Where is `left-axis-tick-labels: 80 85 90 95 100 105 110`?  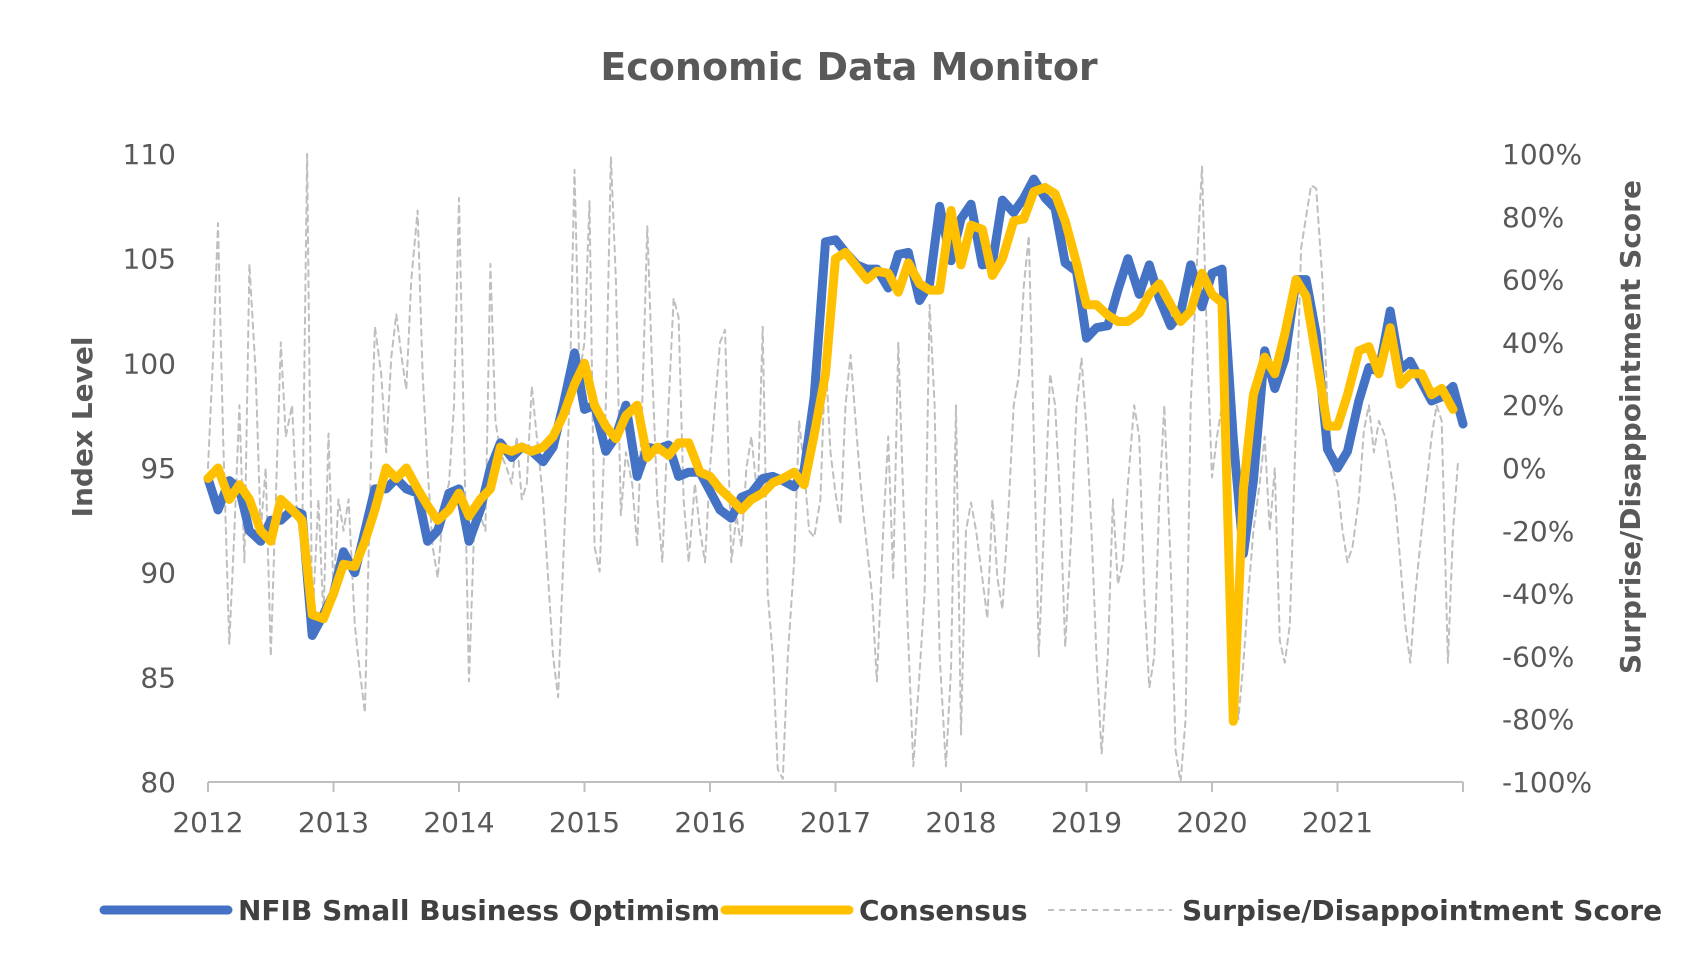 left-axis-tick-labels: 80 85 90 95 100 105 110 is located at coordinates (149, 468).